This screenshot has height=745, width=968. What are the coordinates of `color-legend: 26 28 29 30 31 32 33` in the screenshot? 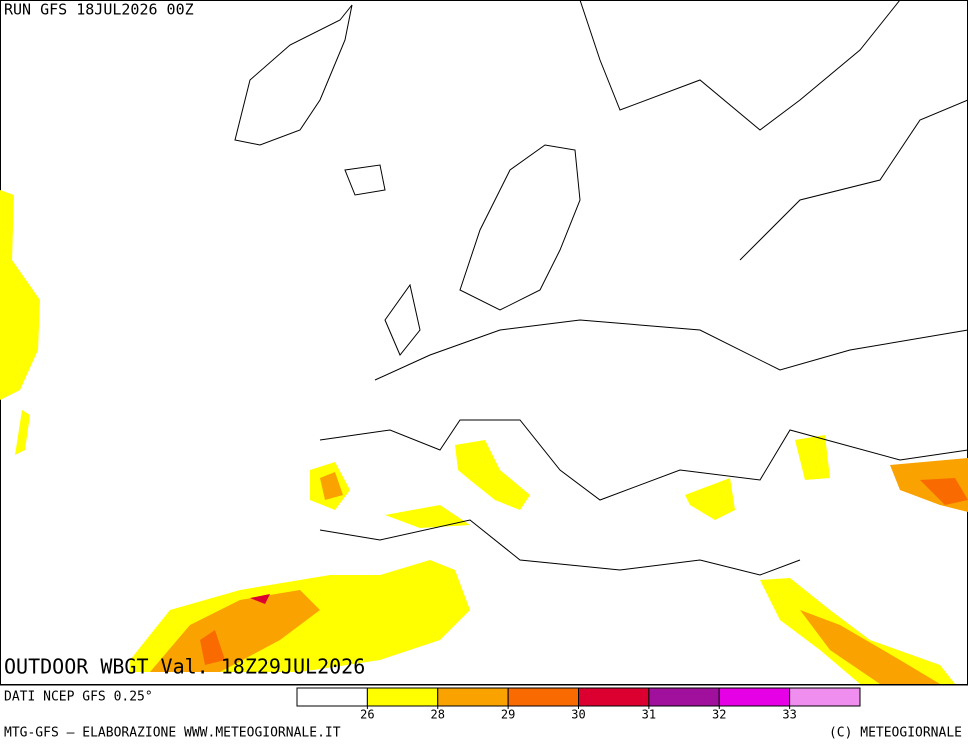 It's located at (578, 704).